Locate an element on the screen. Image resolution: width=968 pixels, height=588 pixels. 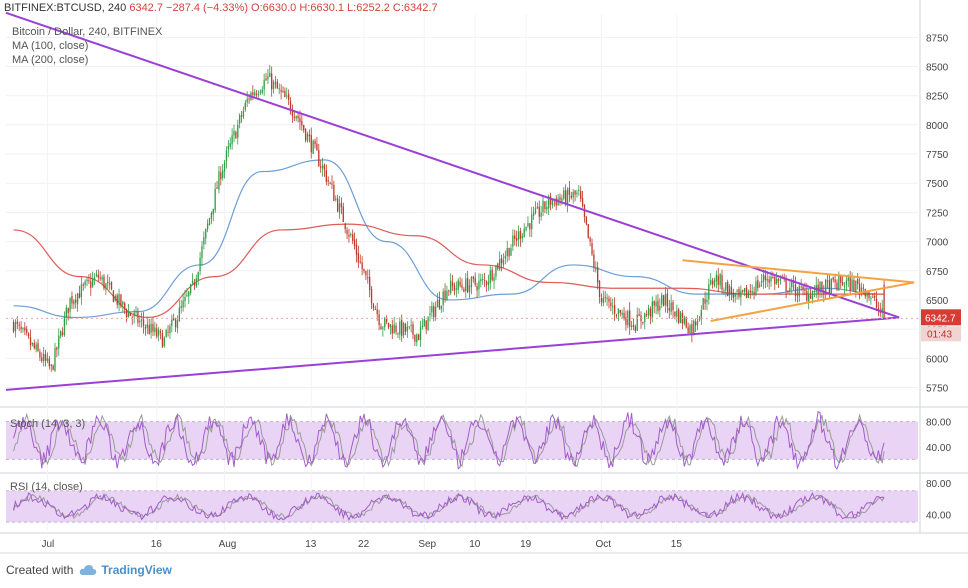
tradingview-brand: TradingView is located at coordinates (136, 570).